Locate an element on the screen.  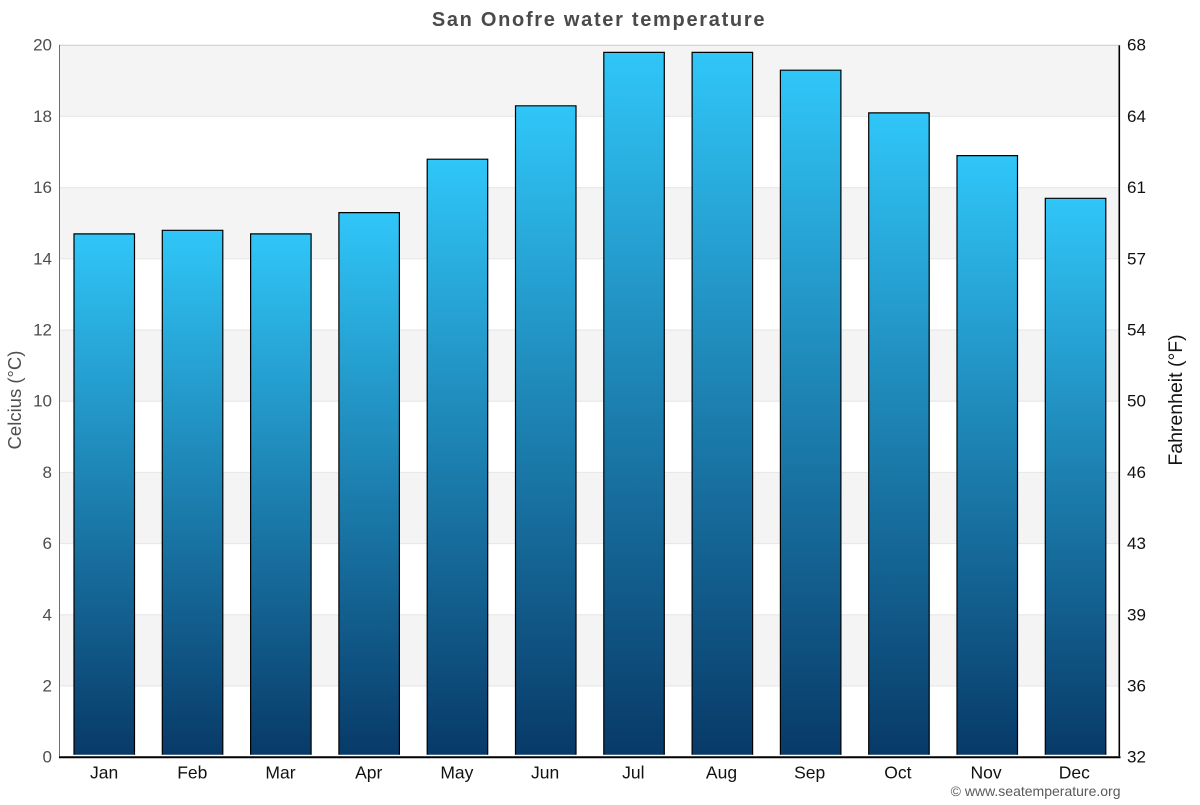
svg-text: San Onofre water temperature is located at coordinates (599, 20).